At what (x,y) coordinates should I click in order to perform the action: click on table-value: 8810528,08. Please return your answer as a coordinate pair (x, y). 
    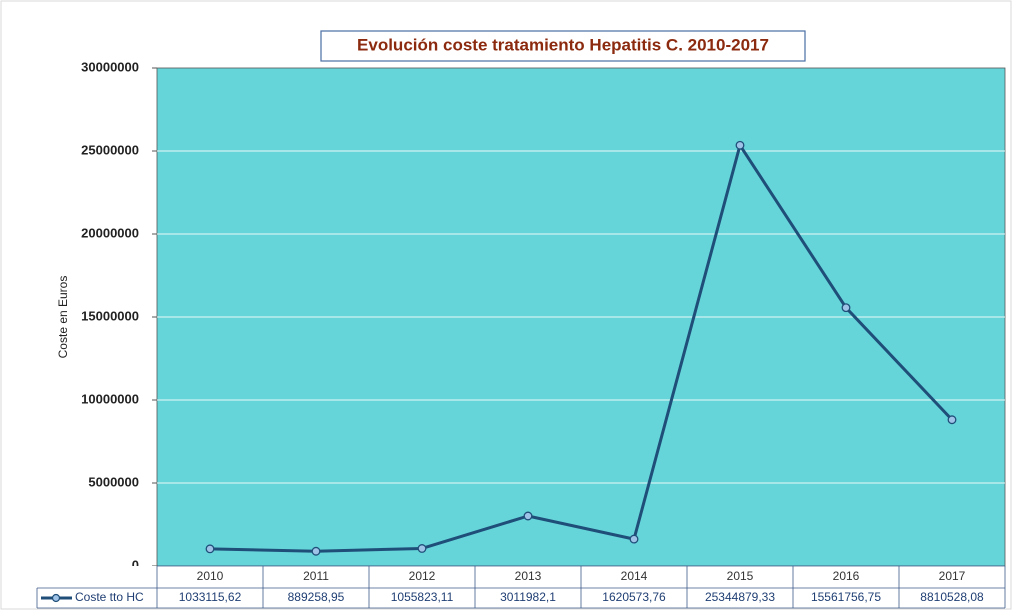
    Looking at the image, I should click on (952, 597).